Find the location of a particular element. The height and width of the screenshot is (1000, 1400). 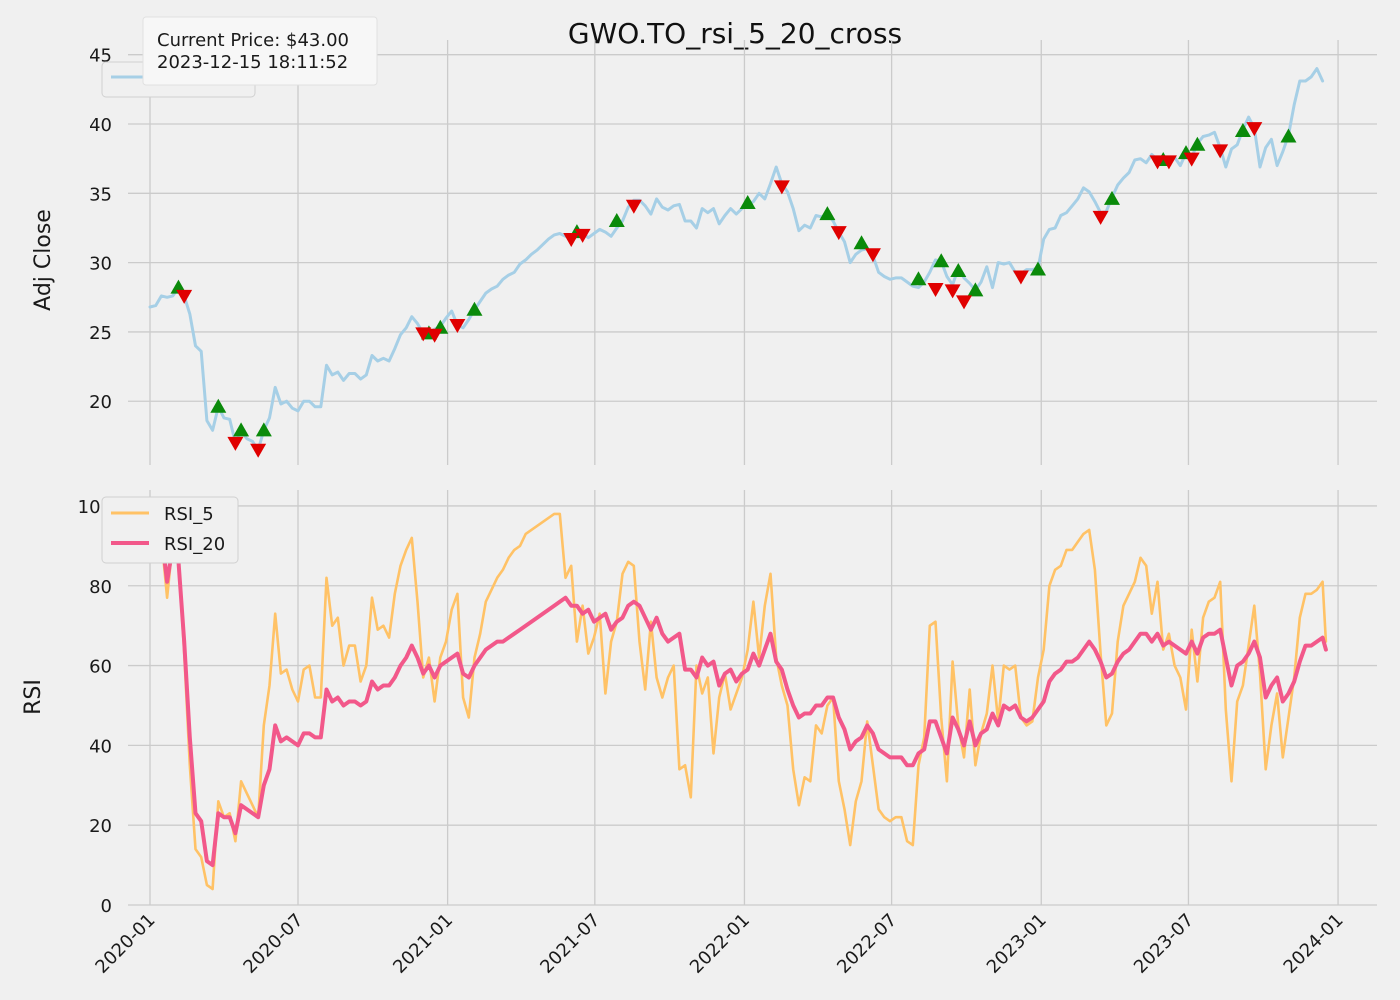

rsi-y-tick-label: 0 is located at coordinates (106, 906).